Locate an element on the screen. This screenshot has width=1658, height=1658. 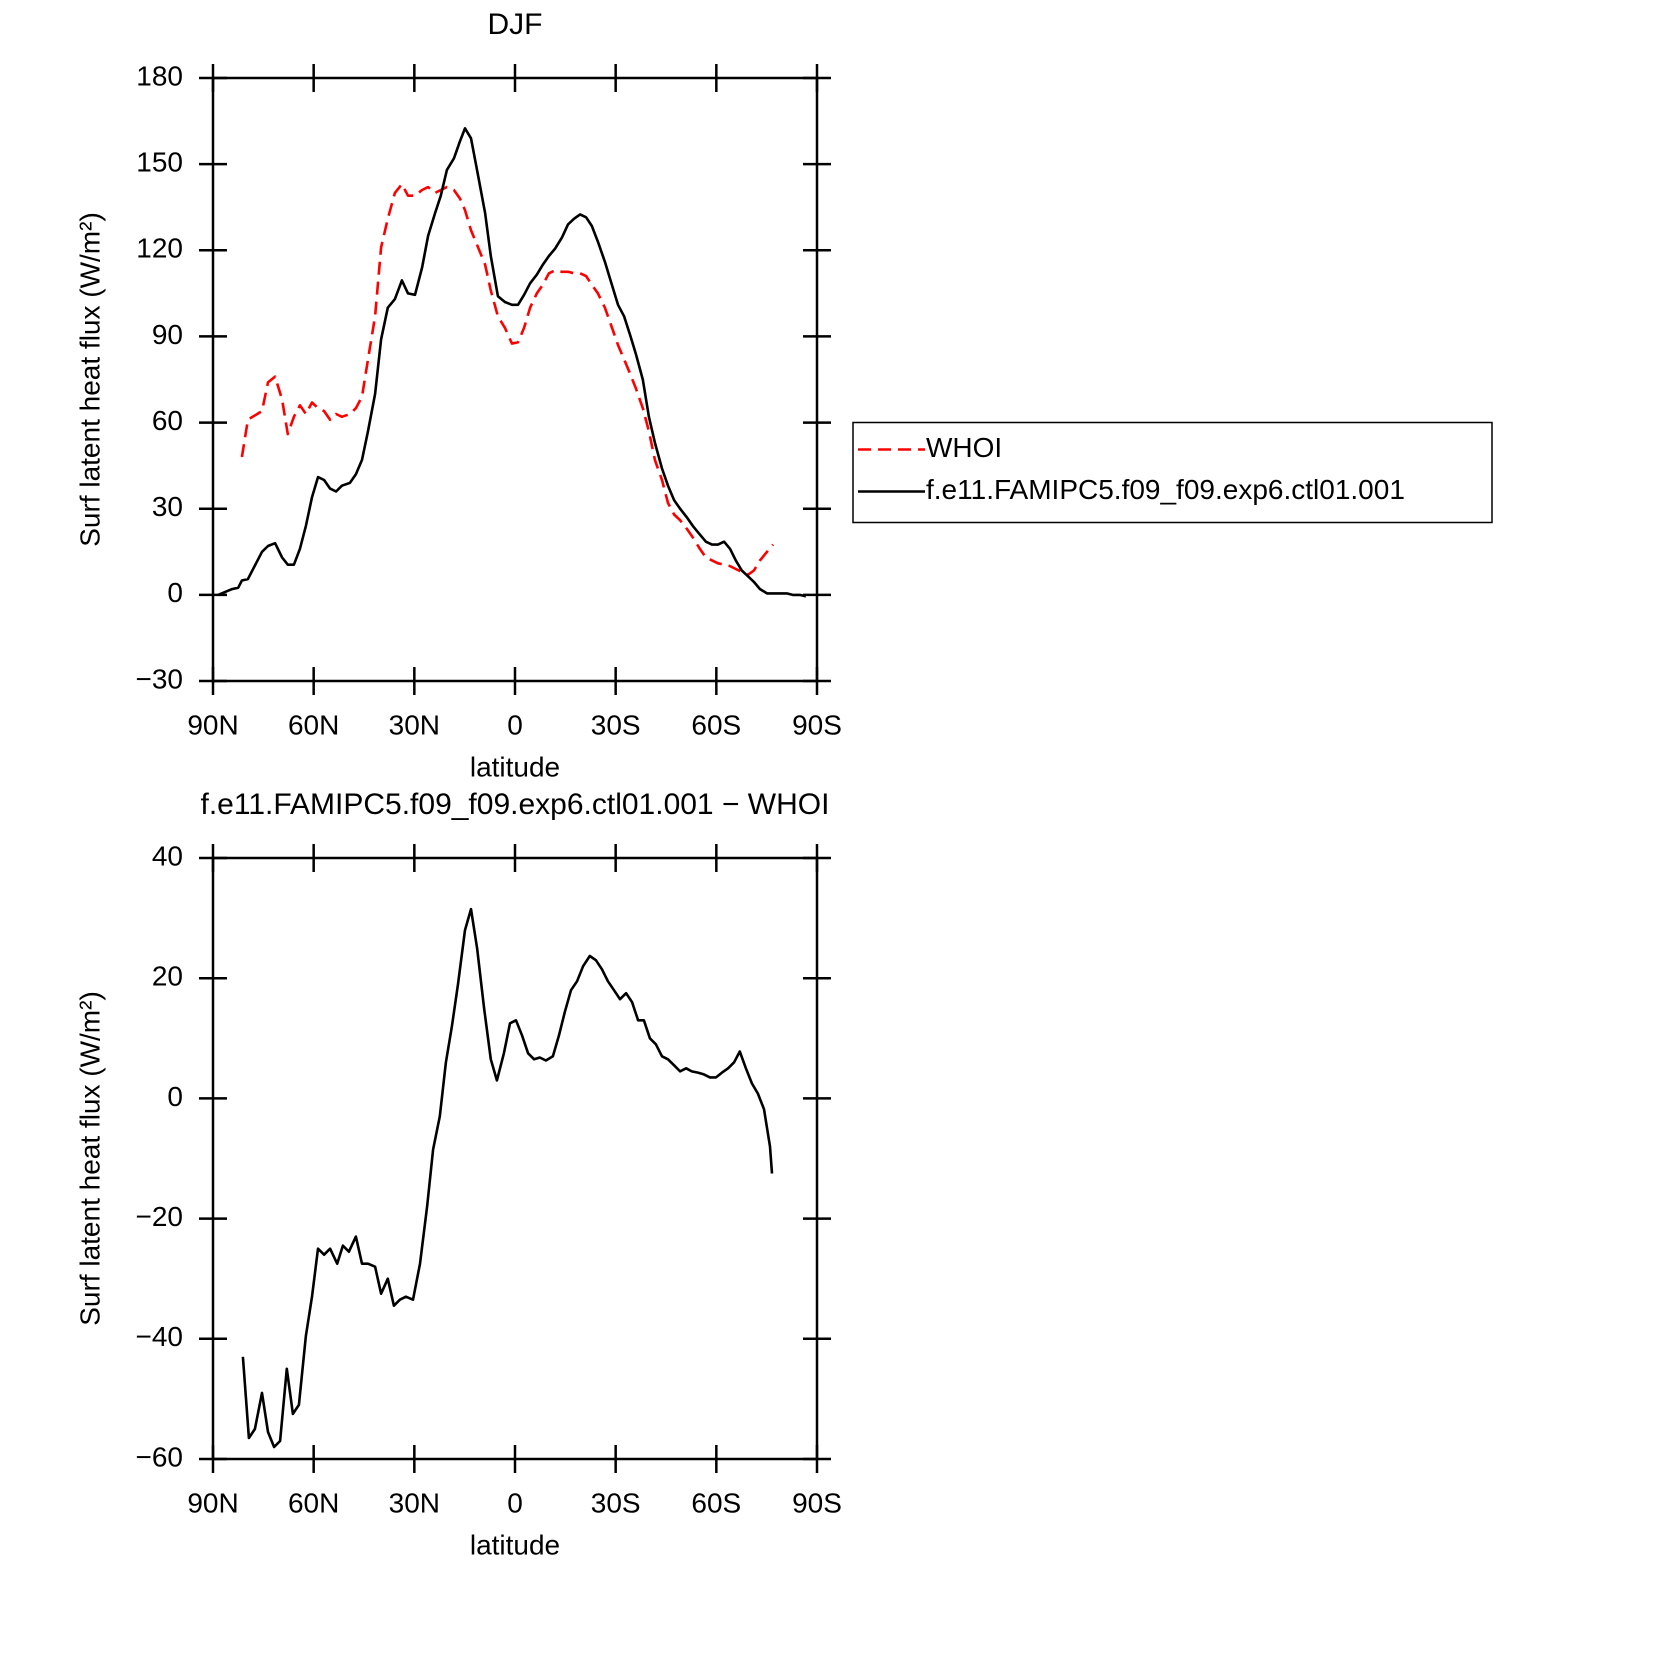
y-tick-label: −60 is located at coordinates (160, 1456).